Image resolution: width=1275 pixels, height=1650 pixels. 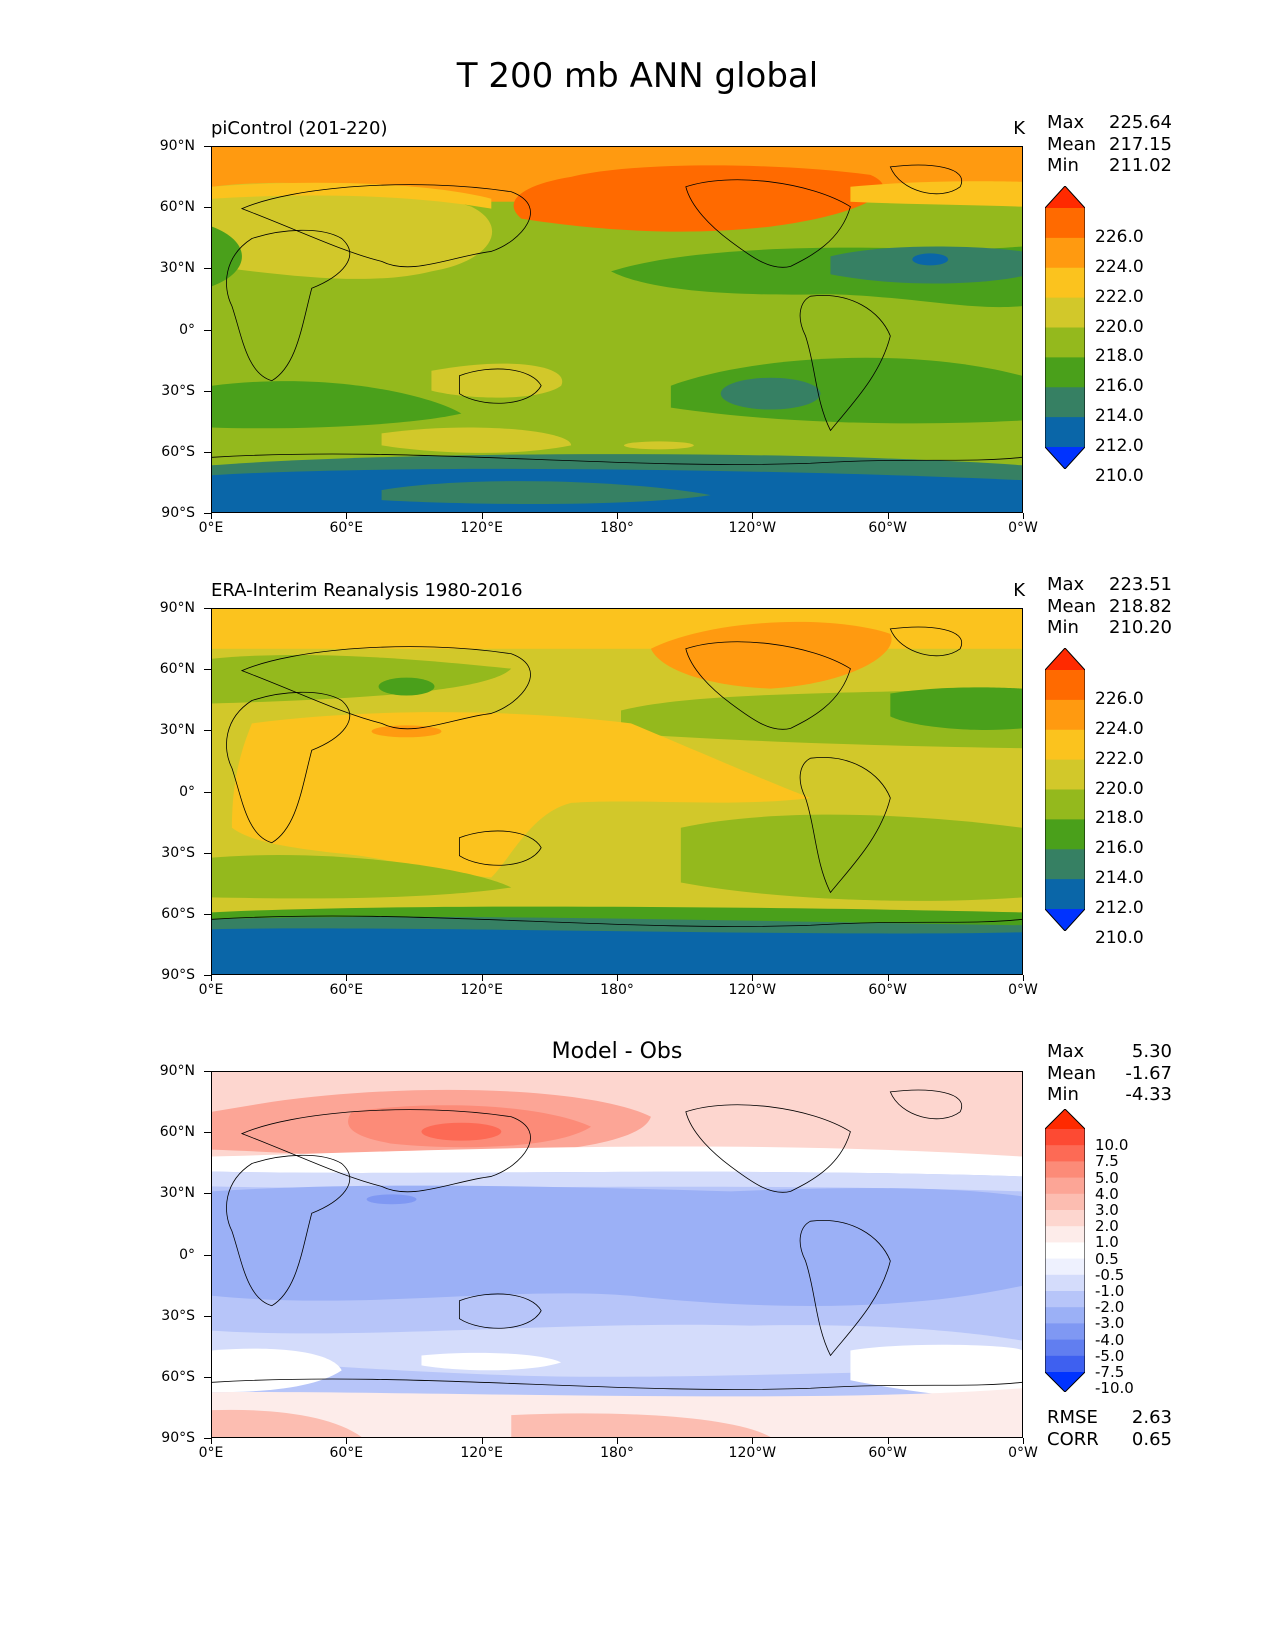 What do you see at coordinates (1110, 1355) in the screenshot?
I see `colorbar-label: -5.0` at bounding box center [1110, 1355].